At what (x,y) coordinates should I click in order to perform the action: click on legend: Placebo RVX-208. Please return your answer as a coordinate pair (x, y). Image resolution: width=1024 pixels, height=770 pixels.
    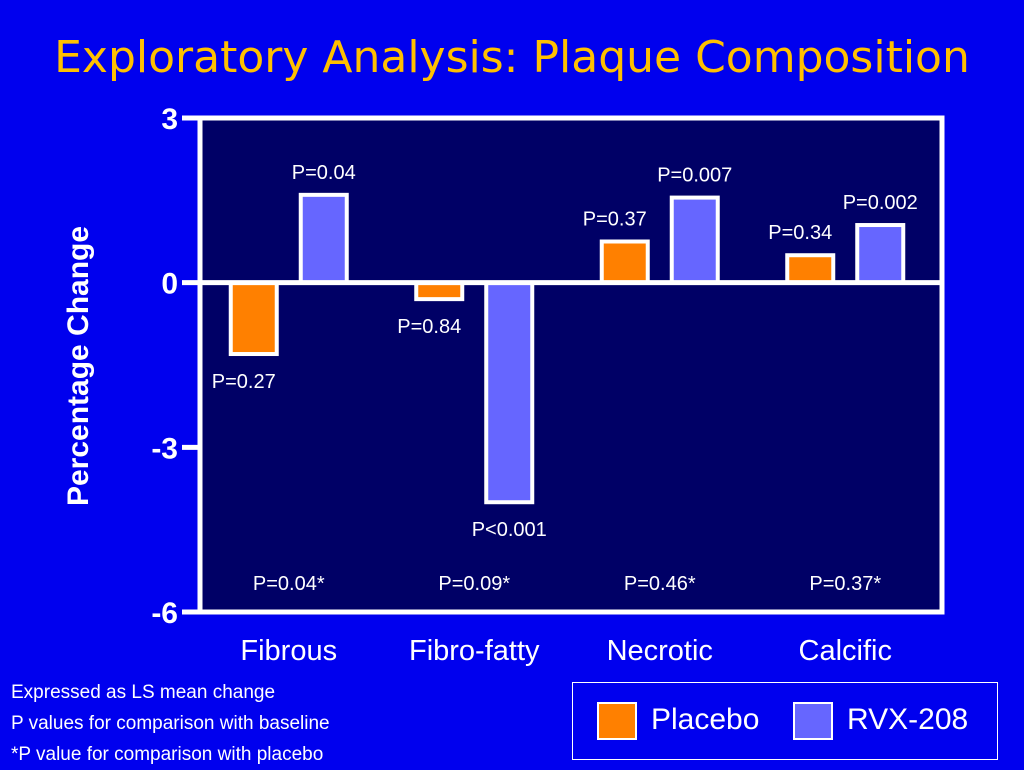
    Looking at the image, I should click on (785, 721).